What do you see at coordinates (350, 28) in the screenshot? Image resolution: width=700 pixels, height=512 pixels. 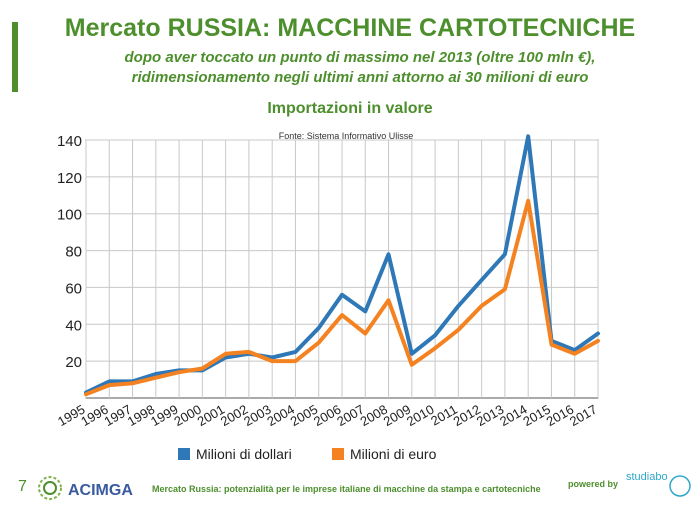 I see `slide-title: Mercato RUSSIA: MACCHINE CARTOTECNICHE` at bounding box center [350, 28].